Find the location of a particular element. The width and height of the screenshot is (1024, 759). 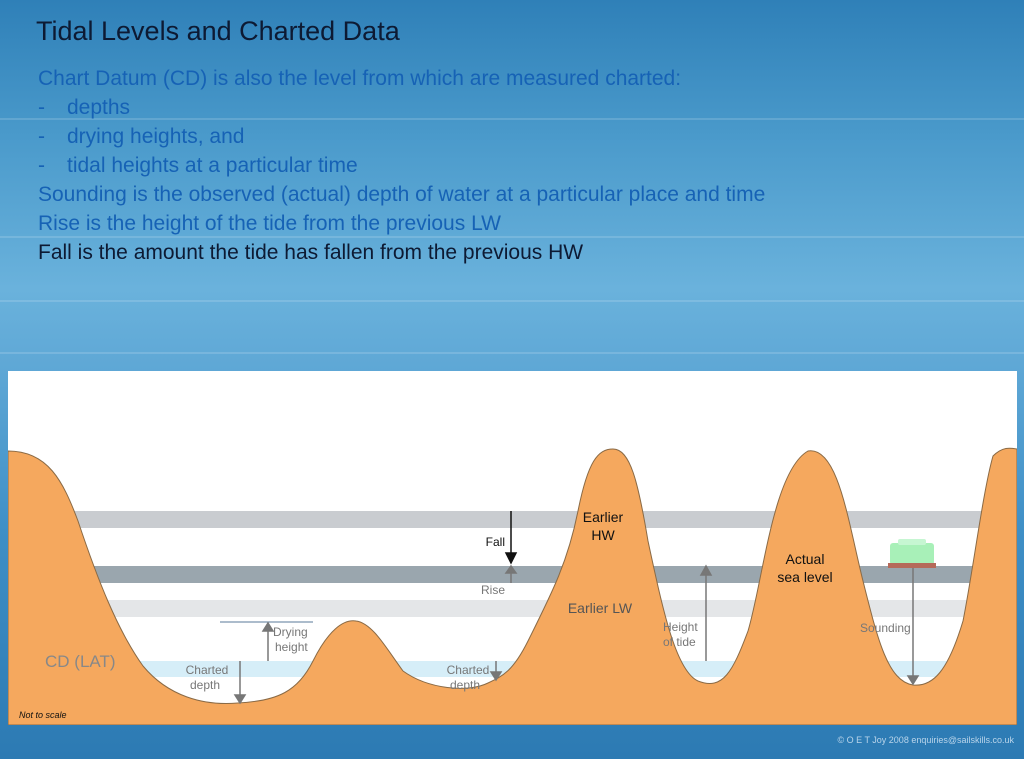

actual-sea-level-label-line1: Actual is located at coordinates (805, 559).